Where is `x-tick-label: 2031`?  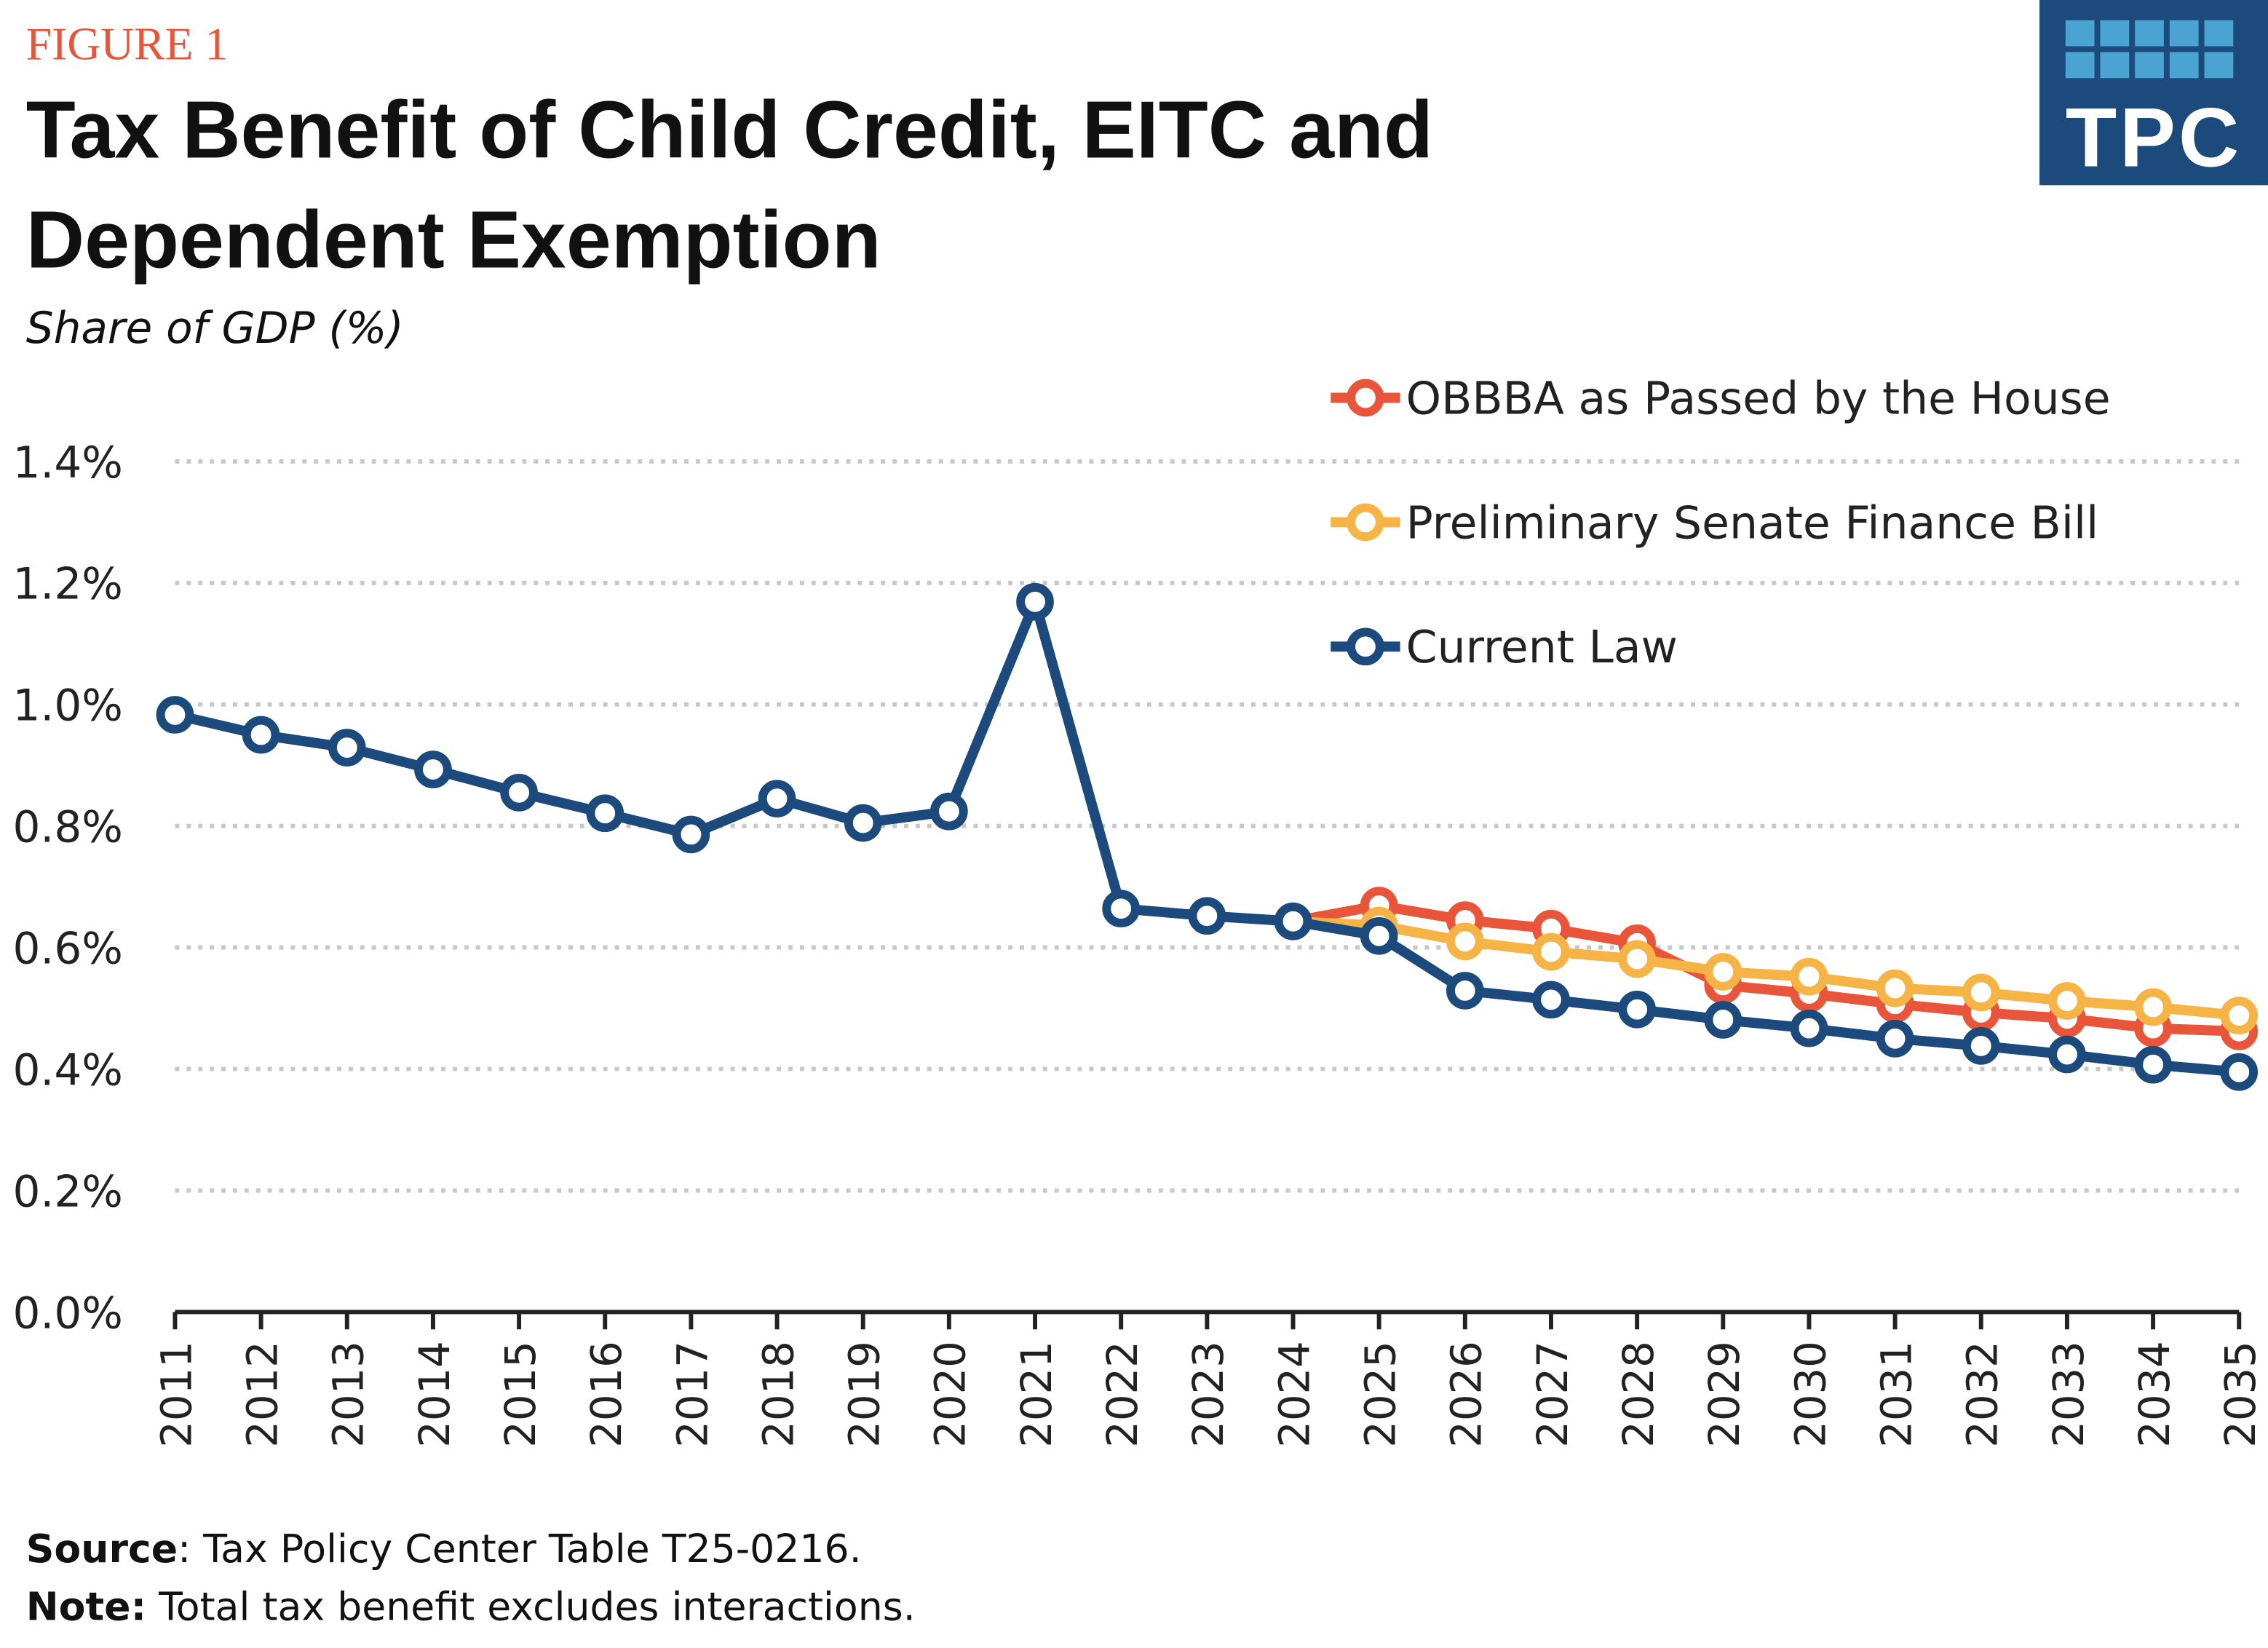
x-tick-label: 2031 is located at coordinates (1896, 1394).